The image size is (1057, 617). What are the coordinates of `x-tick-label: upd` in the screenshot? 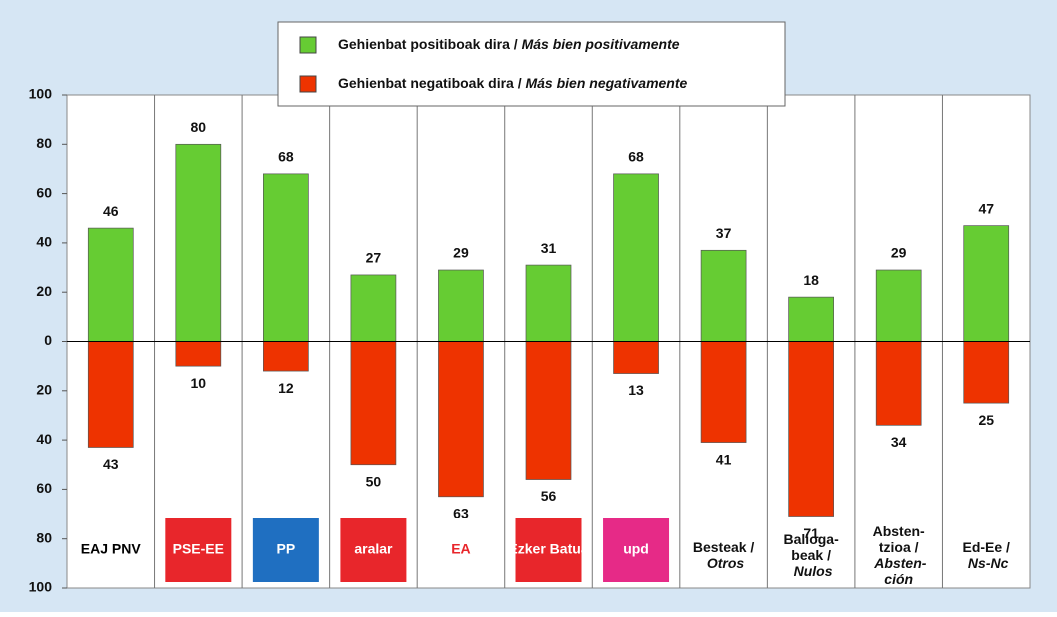 It's located at (636, 549).